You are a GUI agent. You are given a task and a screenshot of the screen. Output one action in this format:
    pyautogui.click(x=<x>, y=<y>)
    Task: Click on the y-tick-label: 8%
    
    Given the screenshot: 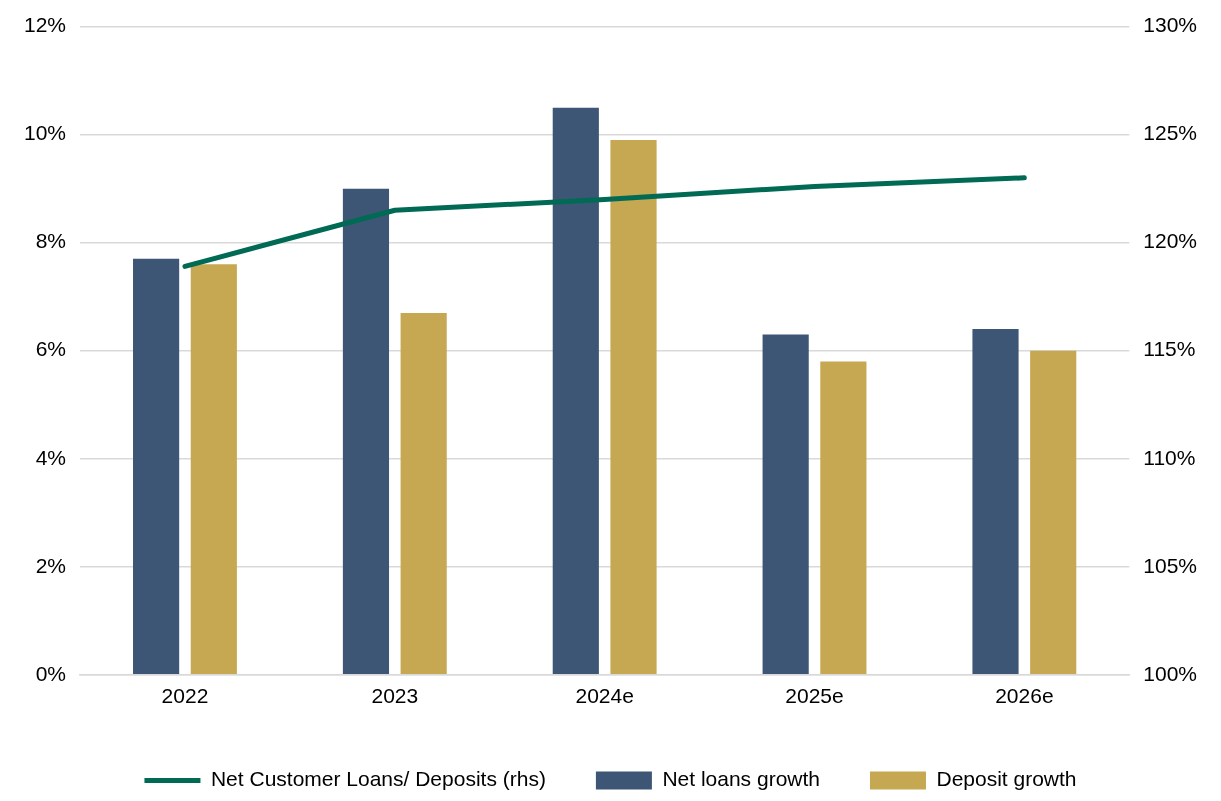 What is the action you would take?
    pyautogui.click(x=51, y=241)
    